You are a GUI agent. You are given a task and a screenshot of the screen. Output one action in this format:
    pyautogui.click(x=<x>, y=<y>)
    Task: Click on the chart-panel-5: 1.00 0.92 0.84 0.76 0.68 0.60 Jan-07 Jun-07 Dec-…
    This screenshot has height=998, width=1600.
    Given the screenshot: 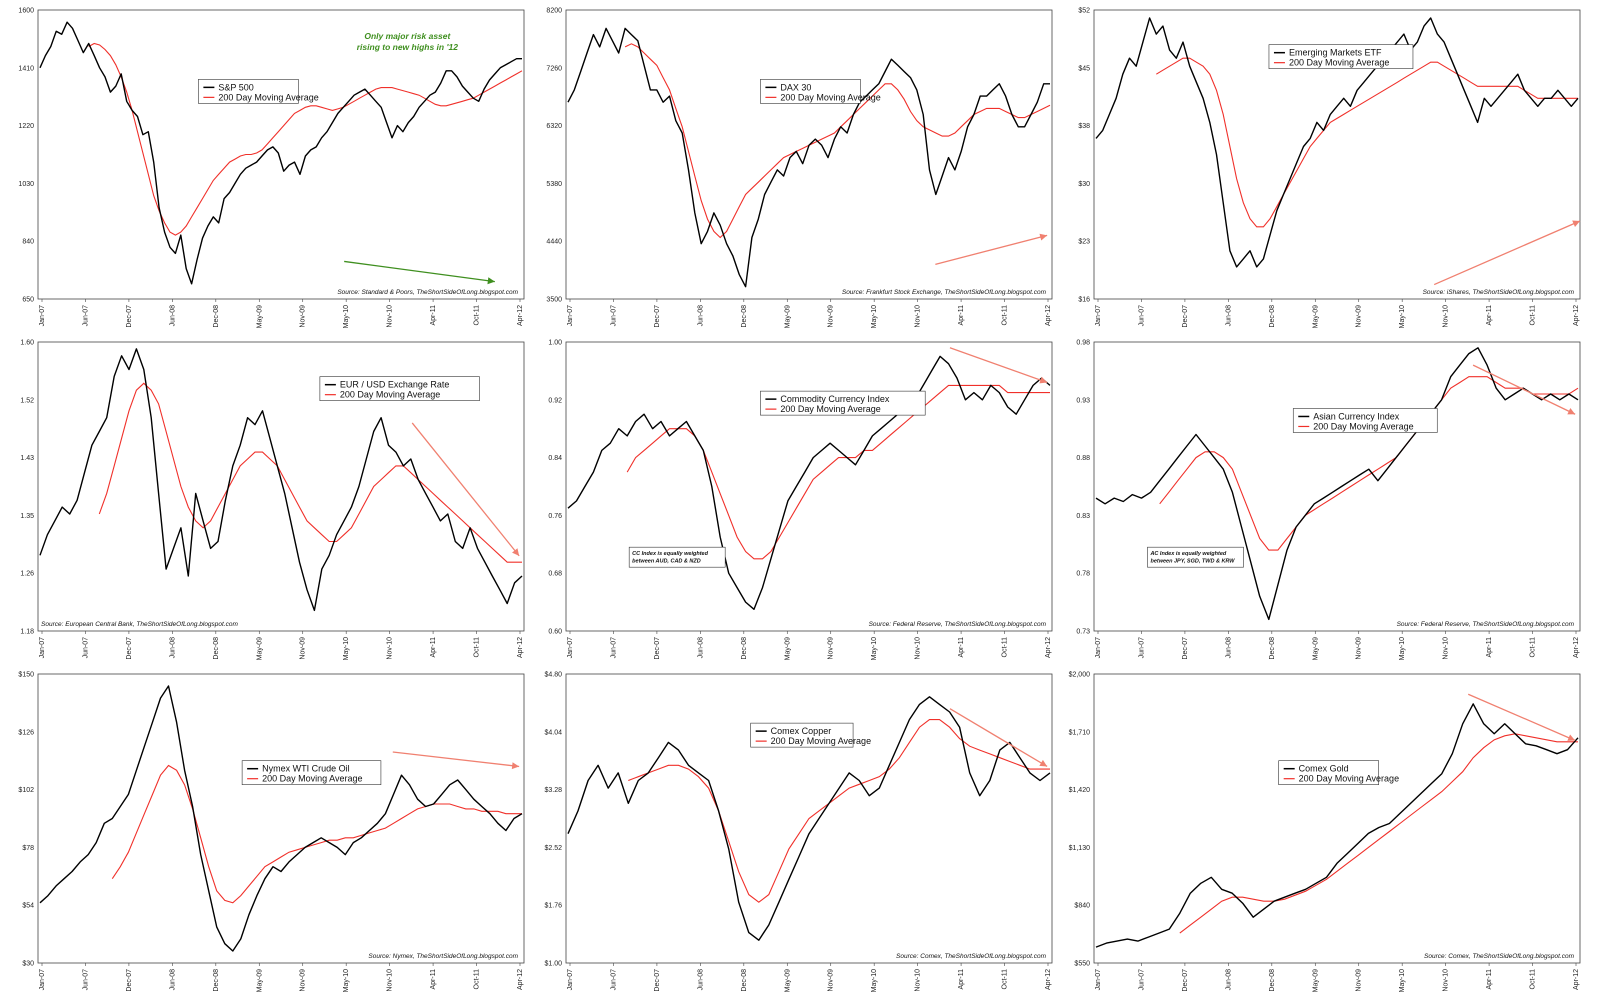 What is the action you would take?
    pyautogui.click(x=800, y=500)
    